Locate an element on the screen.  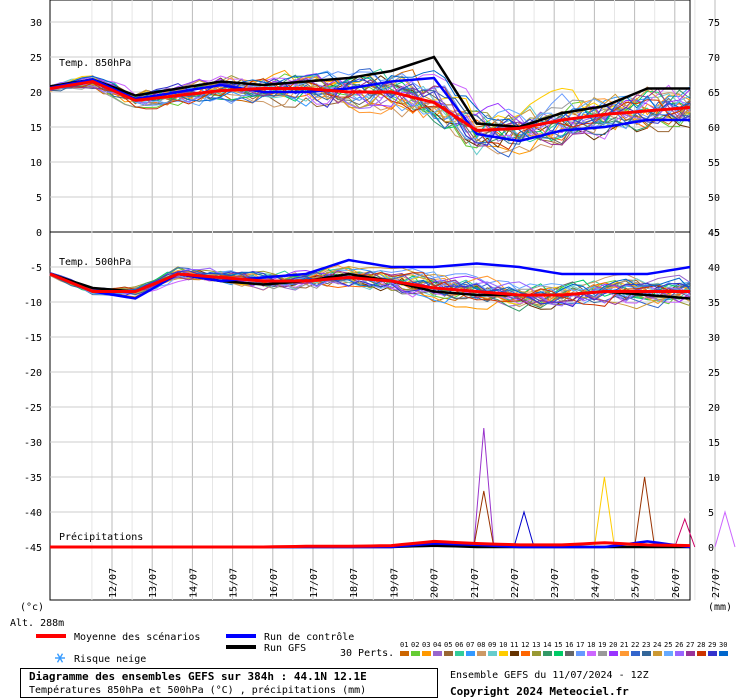
legend-perts-label: 30 Perts. is located at coordinates (367, 653).